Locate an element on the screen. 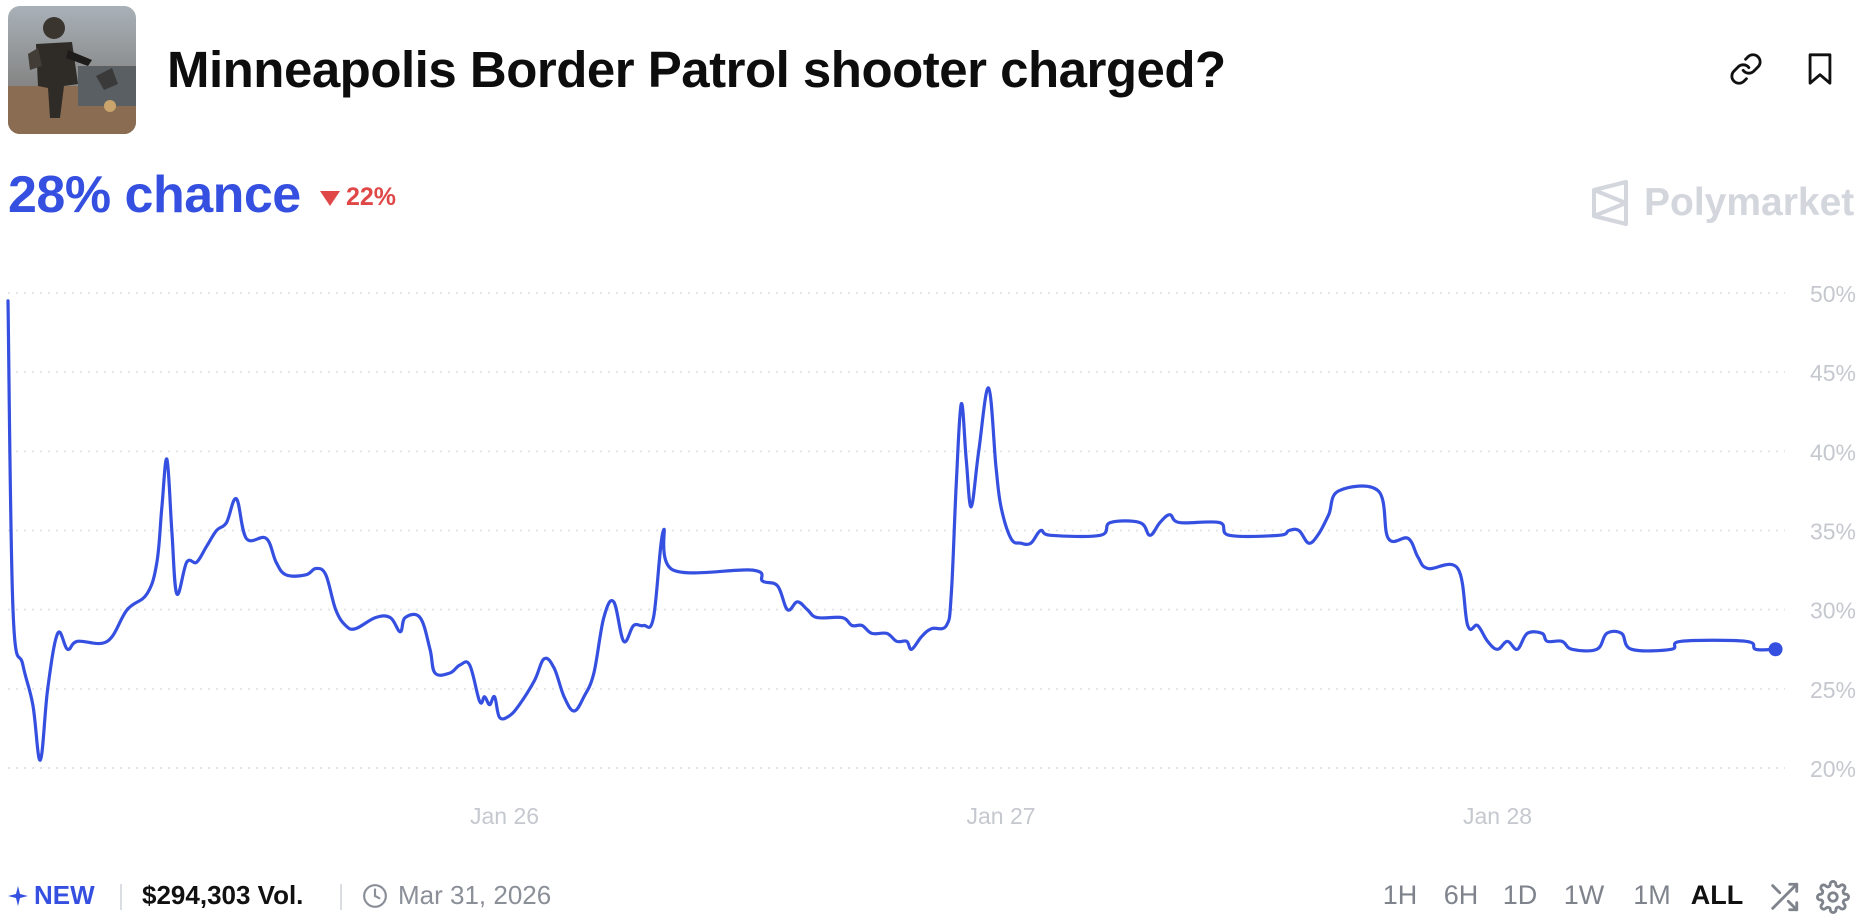  change-indicator: 22% is located at coordinates (358, 197).